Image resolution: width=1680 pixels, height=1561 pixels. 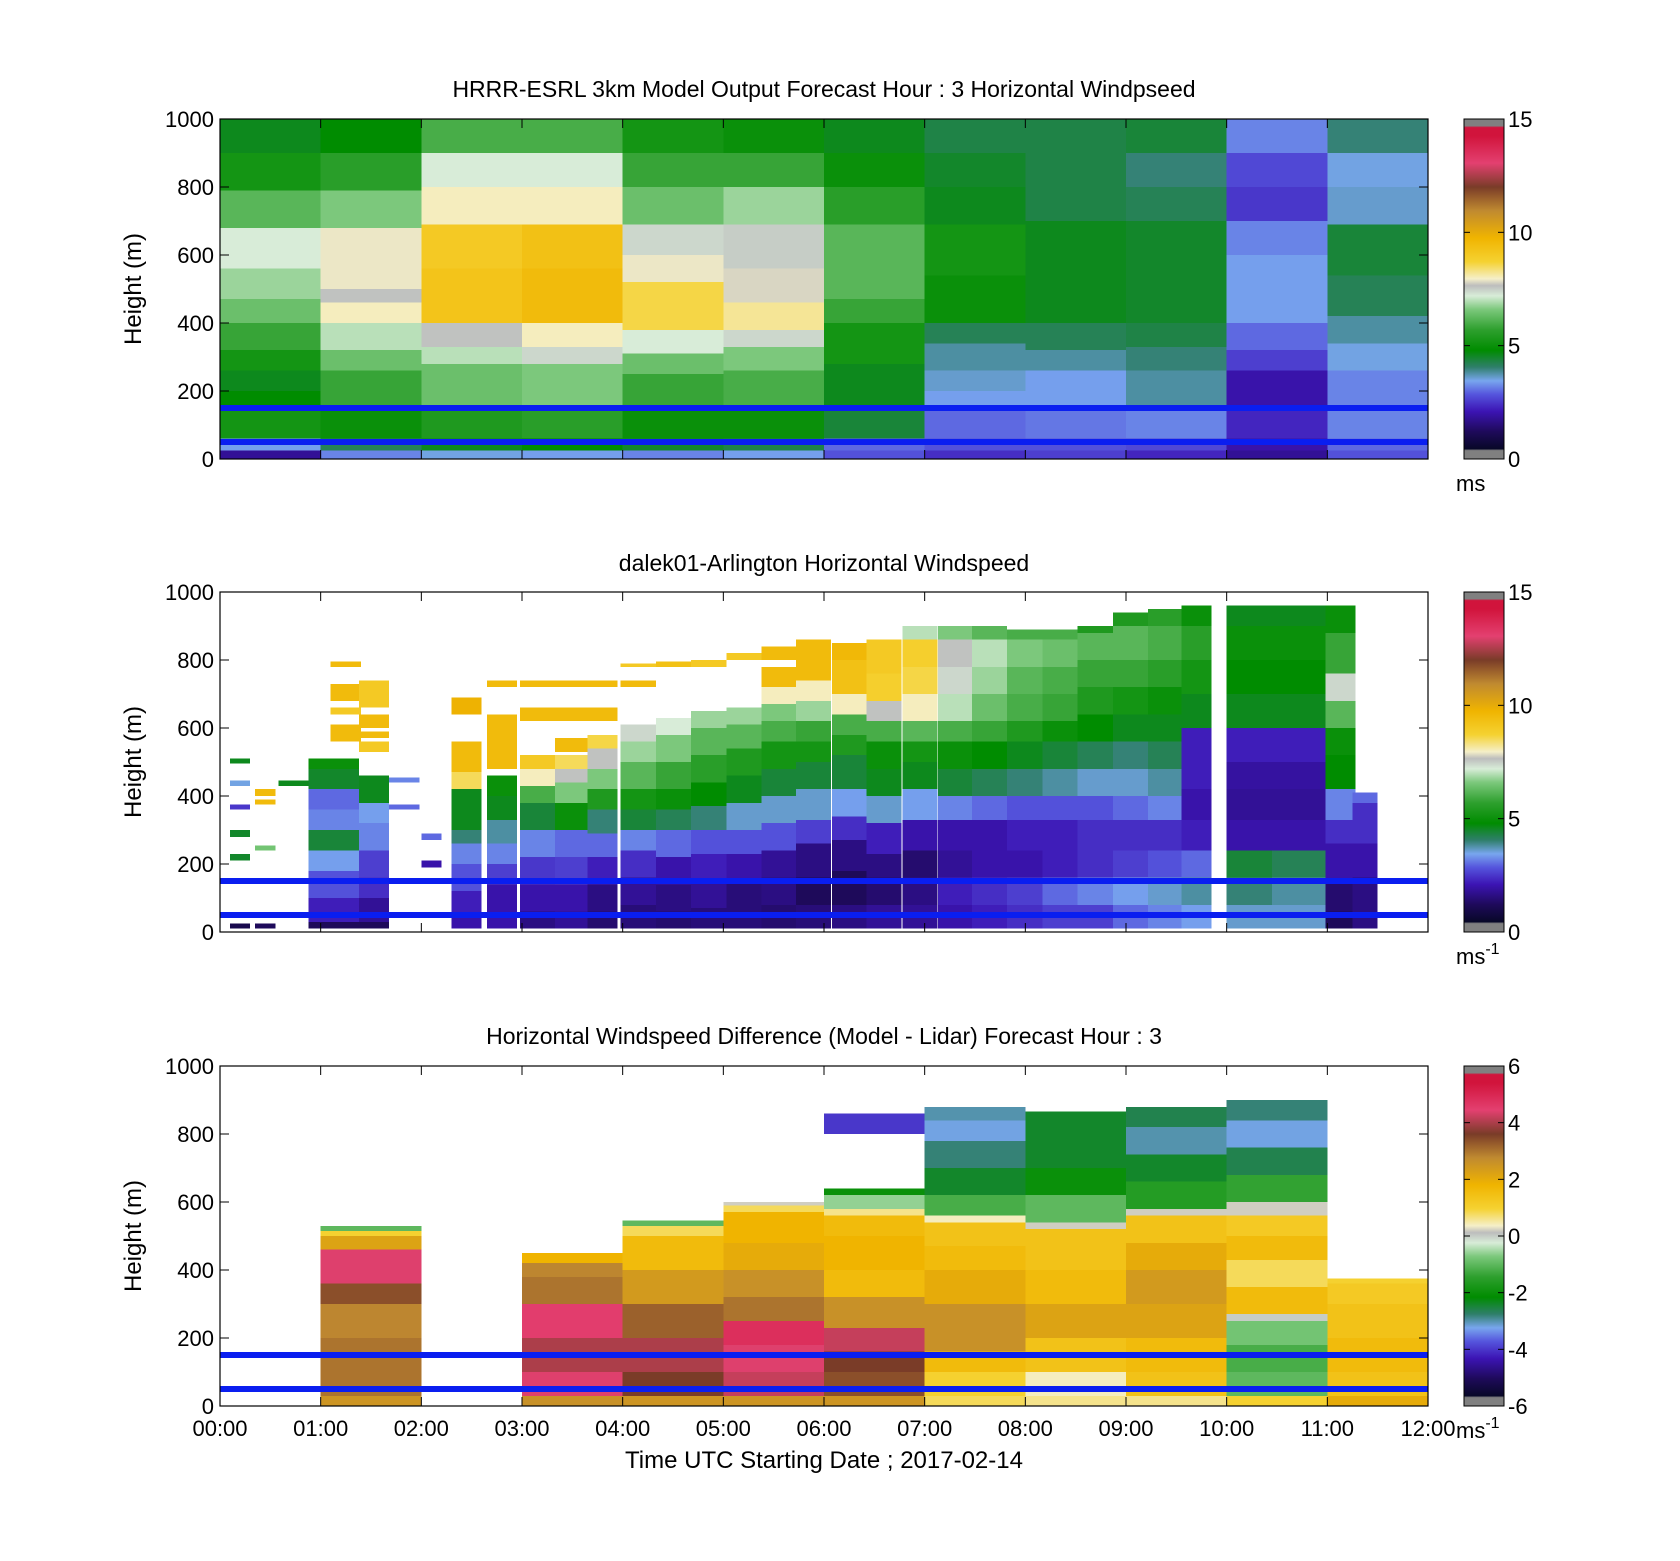 What do you see at coordinates (1494, 301) in the screenshot?
I see `panel-model-colorbar: 0 5 10 15 ms` at bounding box center [1494, 301].